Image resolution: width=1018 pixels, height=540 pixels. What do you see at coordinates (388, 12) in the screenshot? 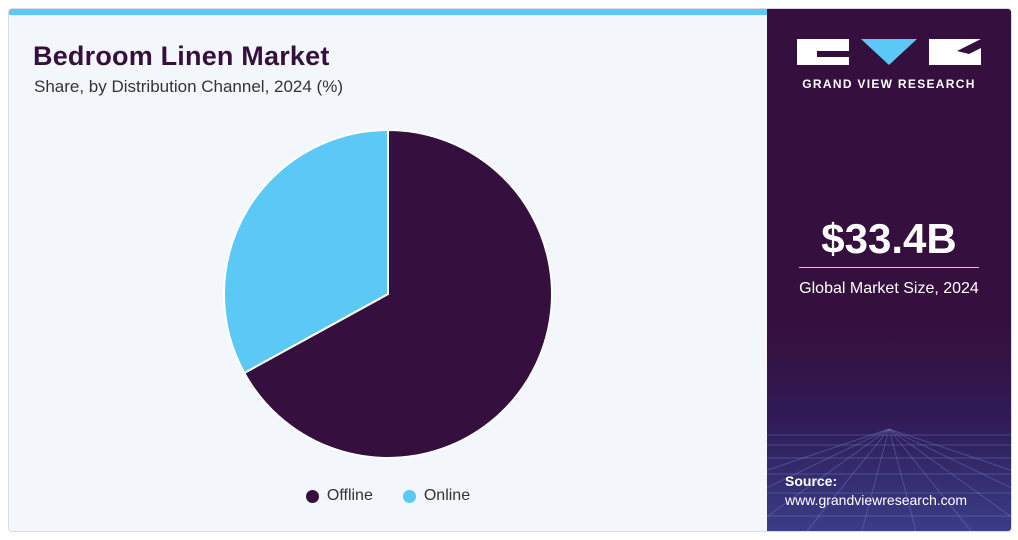
I see `accent-bar` at bounding box center [388, 12].